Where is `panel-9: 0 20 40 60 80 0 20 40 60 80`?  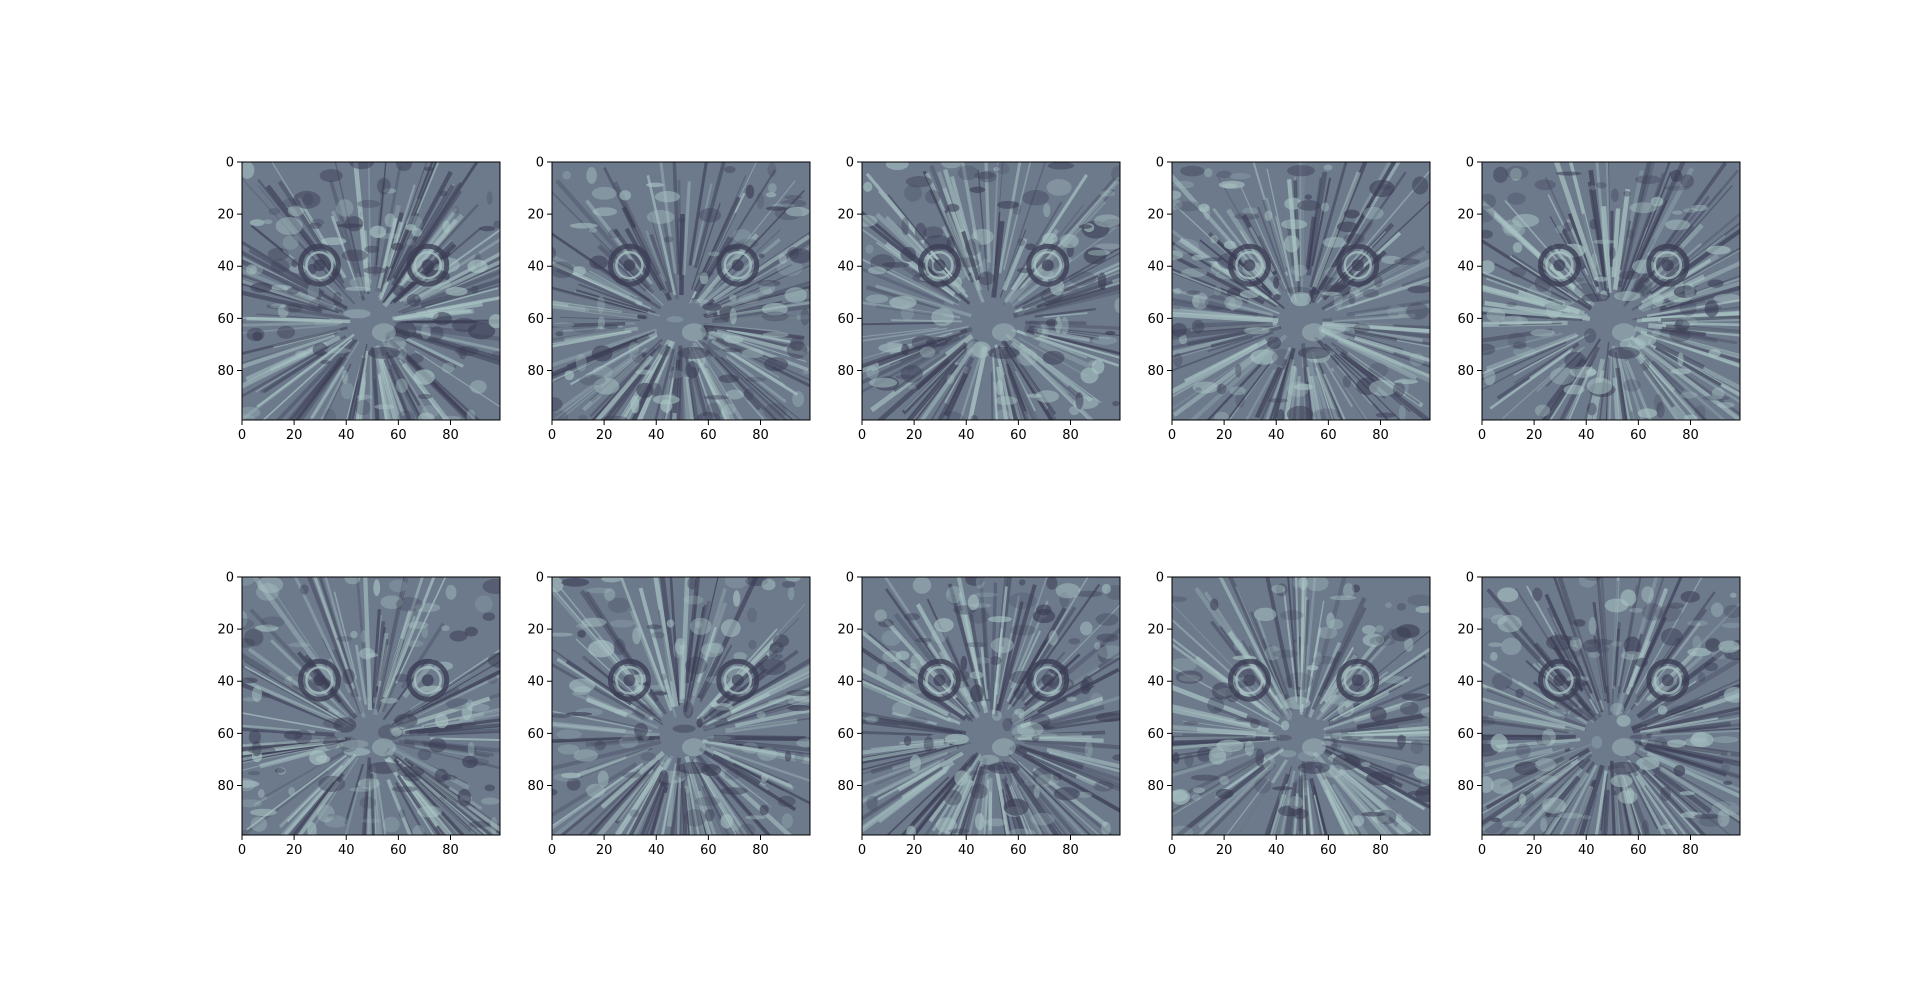 panel-9: 0 20 40 60 80 0 20 40 60 80 is located at coordinates (1289, 714).